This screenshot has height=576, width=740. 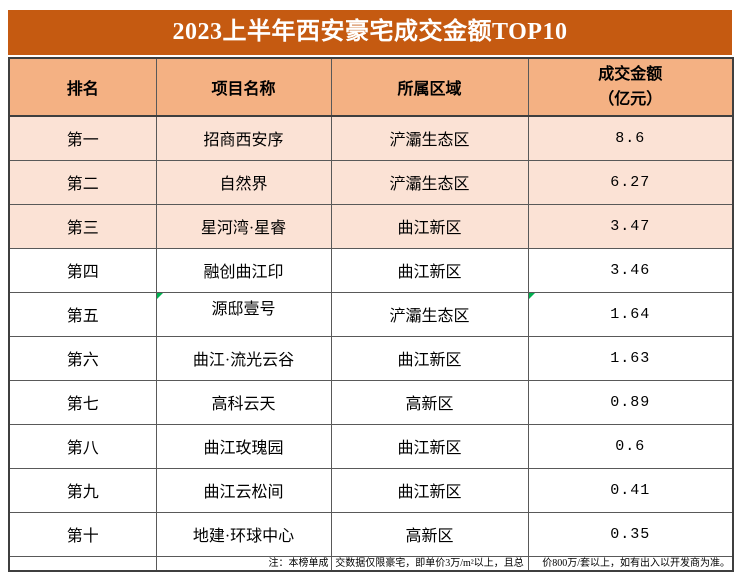 I want to click on cell-amount-text: 3.46, so click(x=630, y=270).